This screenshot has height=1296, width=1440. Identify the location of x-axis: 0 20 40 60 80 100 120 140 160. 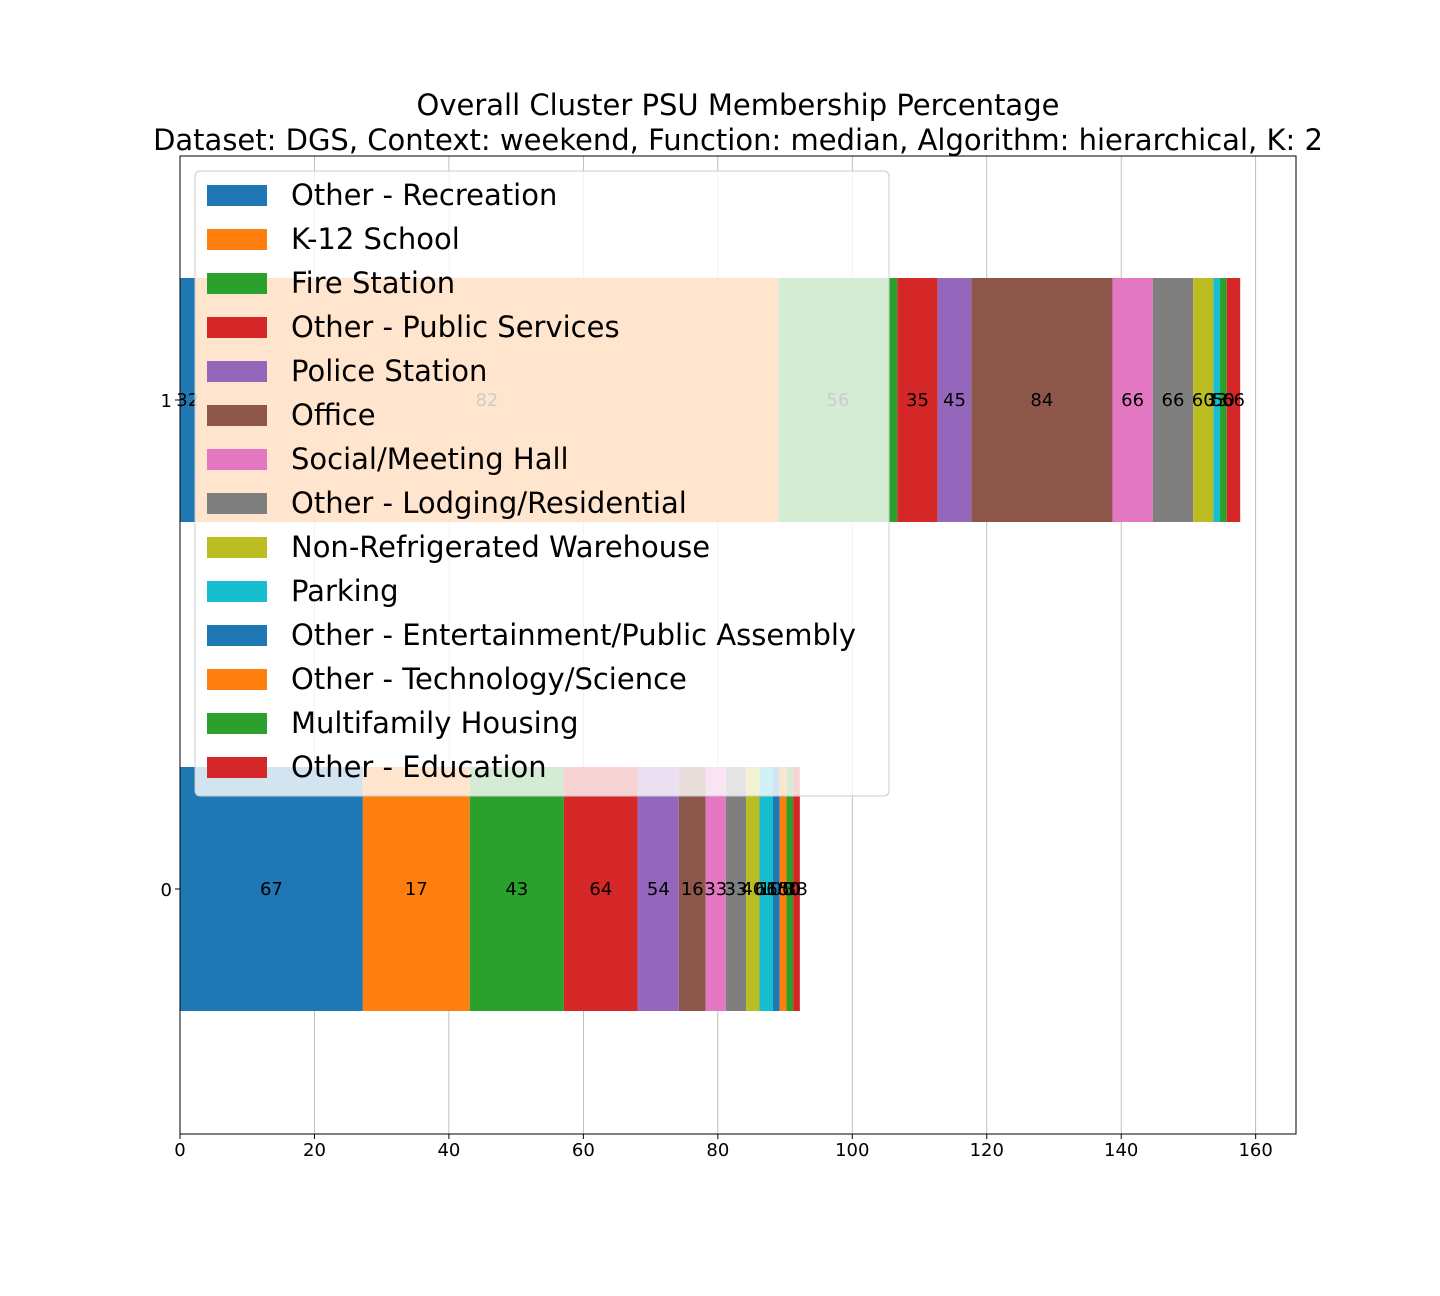
(723, 1147).